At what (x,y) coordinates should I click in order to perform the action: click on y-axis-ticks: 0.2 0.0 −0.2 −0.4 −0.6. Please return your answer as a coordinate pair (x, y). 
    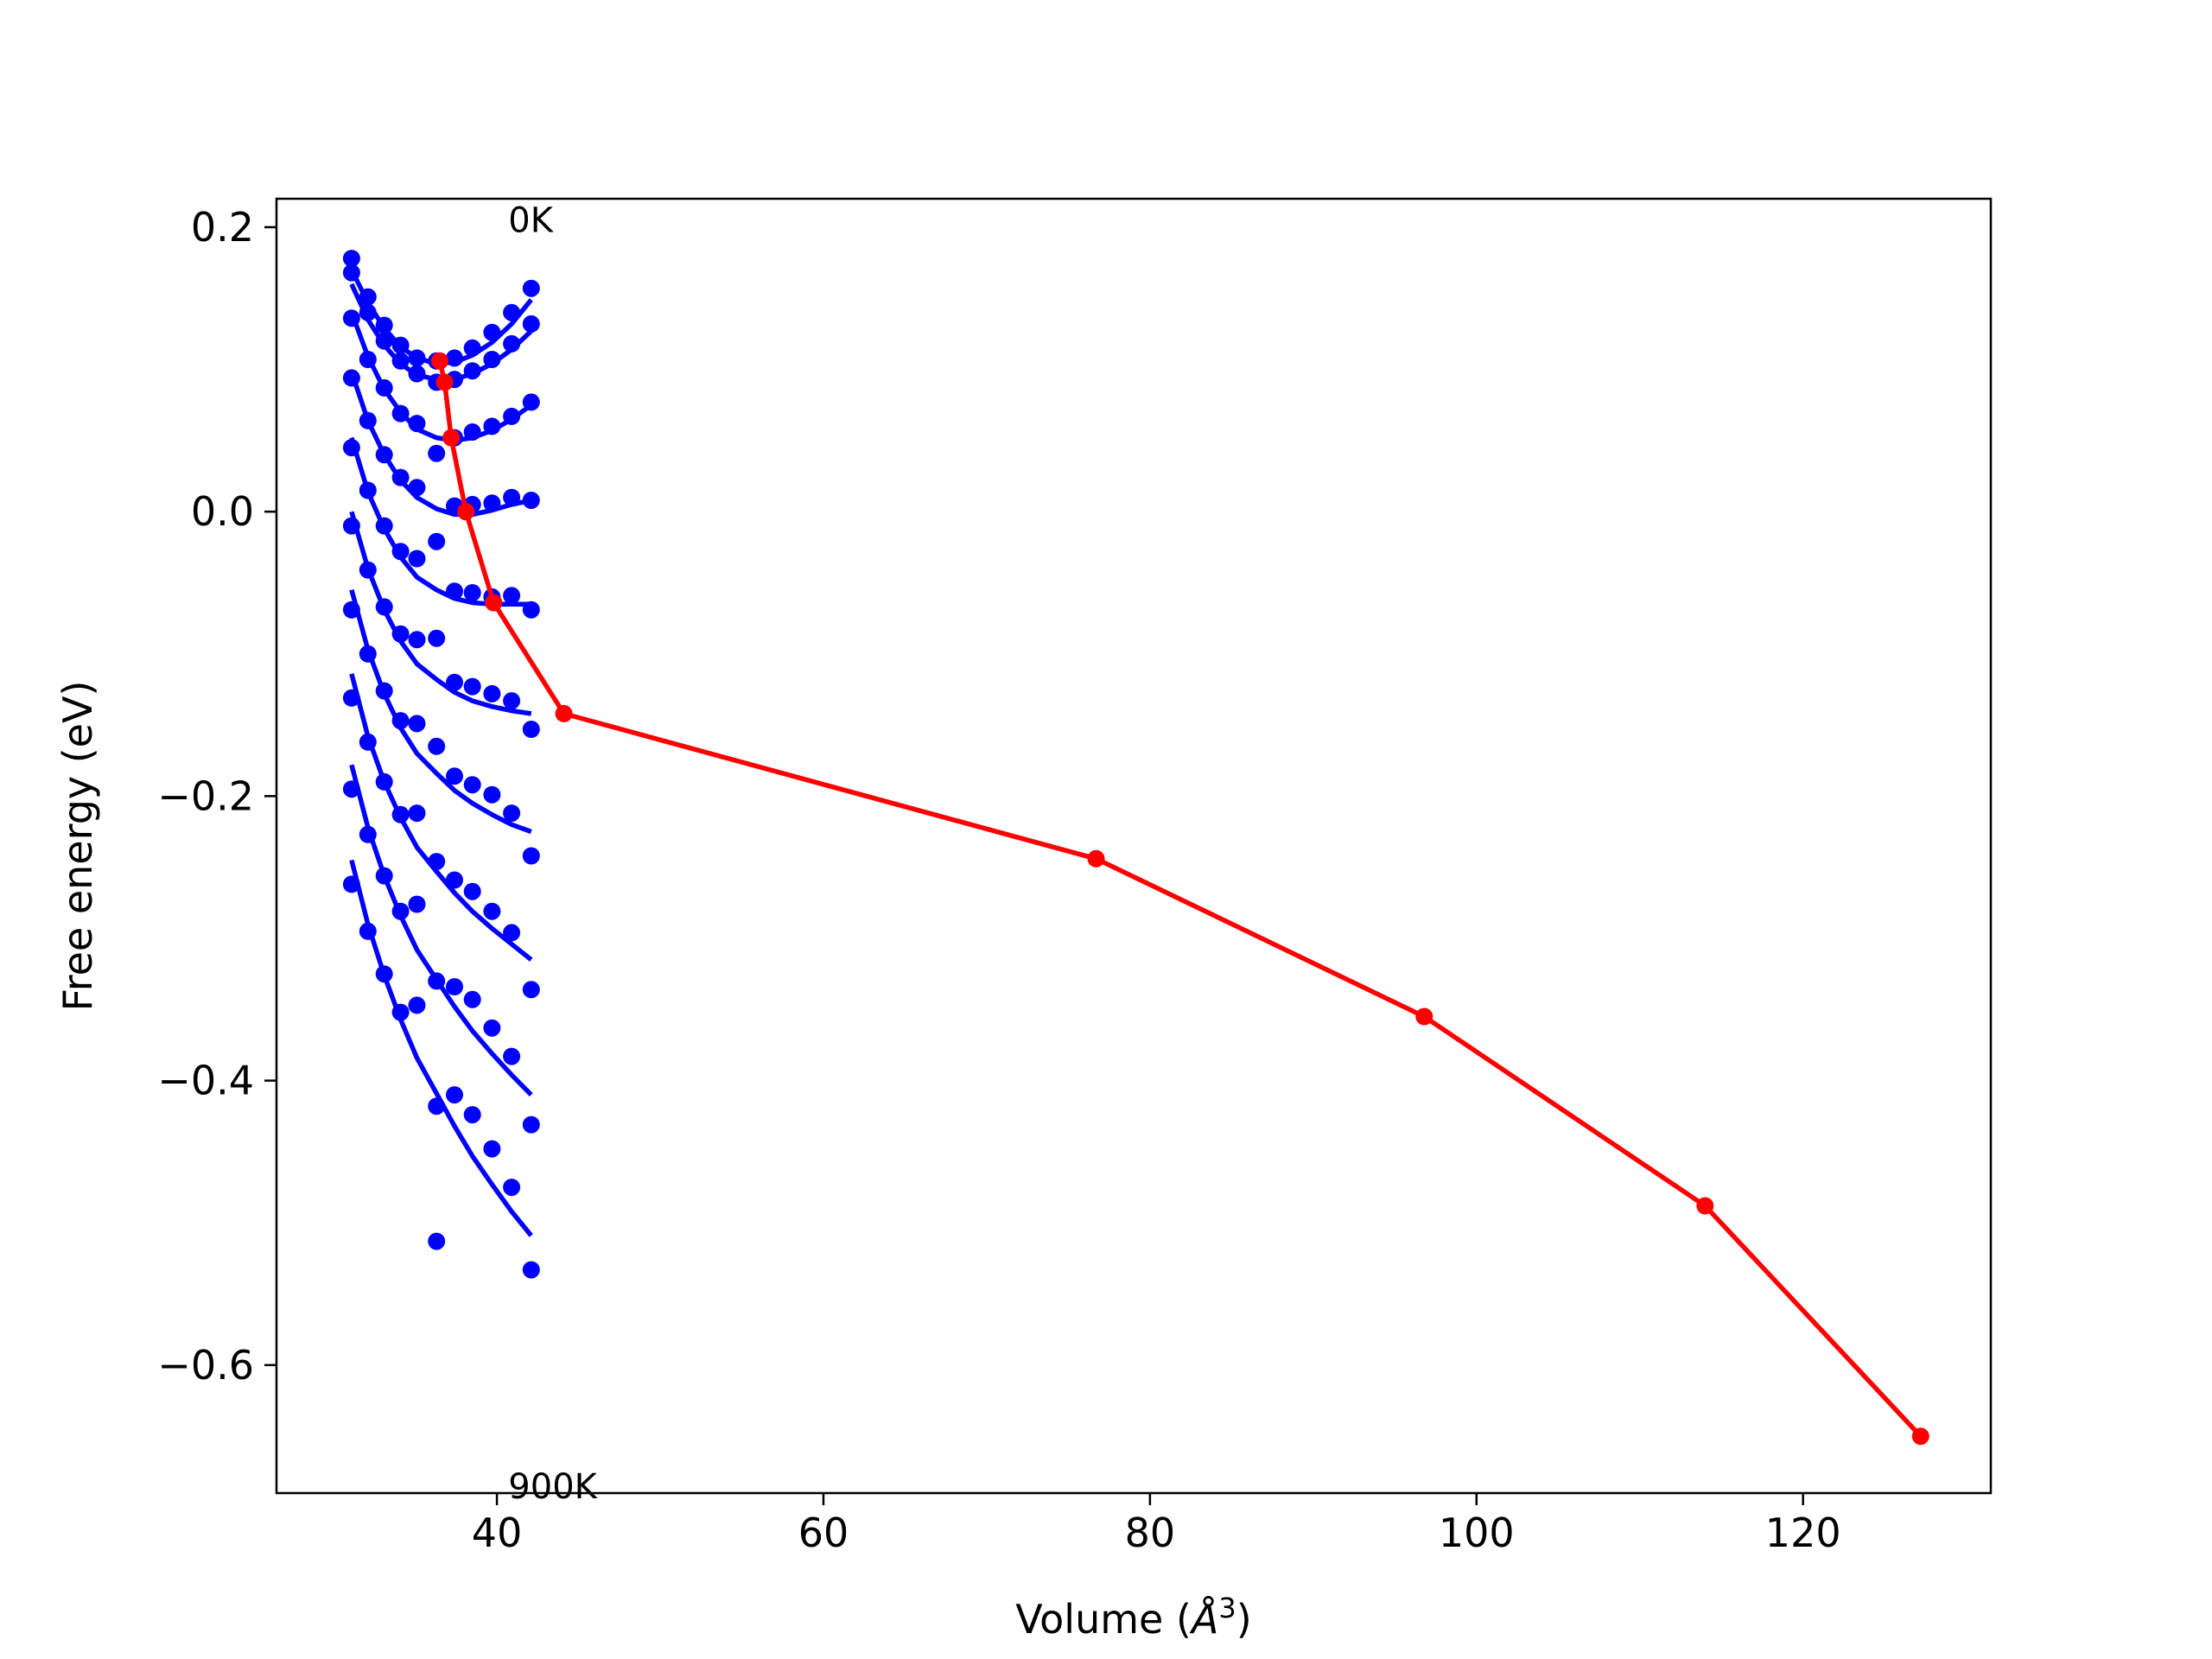
    Looking at the image, I should click on (216, 796).